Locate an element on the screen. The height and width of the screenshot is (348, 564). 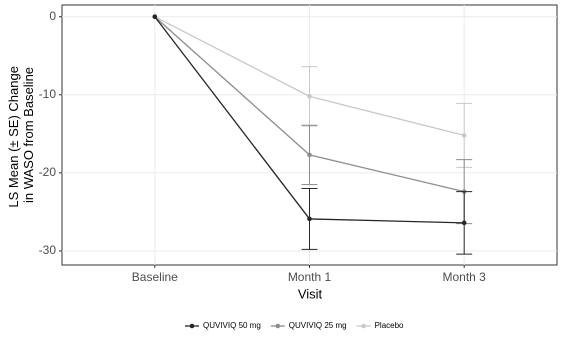
y-axis-title-line: in WASO from Baseline is located at coordinates (28, 135).